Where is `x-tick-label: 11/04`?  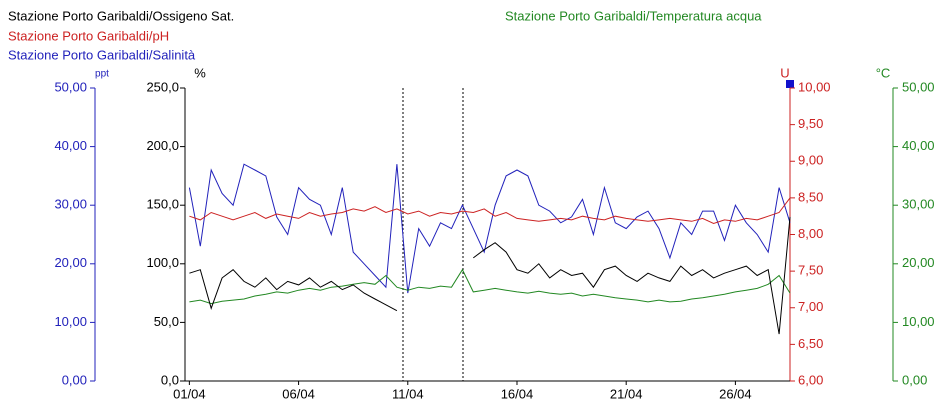 x-tick-label: 11/04 is located at coordinates (408, 393).